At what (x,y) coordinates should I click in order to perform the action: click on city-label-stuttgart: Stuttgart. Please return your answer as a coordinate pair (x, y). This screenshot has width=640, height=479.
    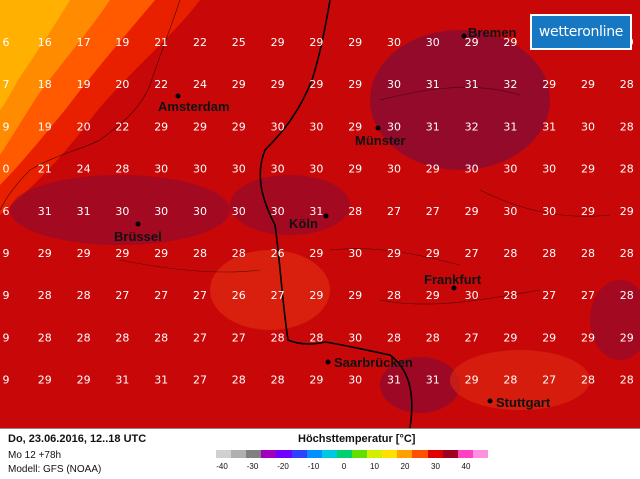
    Looking at the image, I should click on (523, 402).